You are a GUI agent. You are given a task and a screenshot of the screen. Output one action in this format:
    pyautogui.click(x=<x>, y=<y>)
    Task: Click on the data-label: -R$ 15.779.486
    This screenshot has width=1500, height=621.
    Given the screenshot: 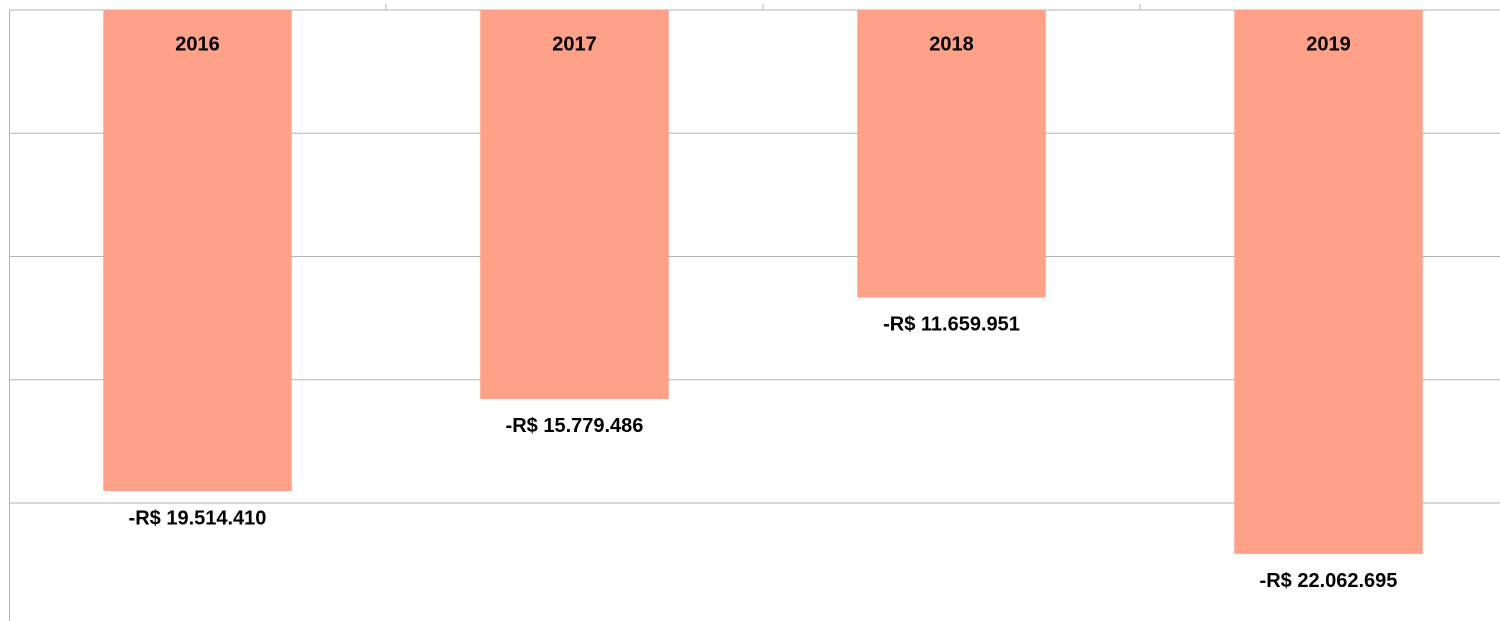 What is the action you would take?
    pyautogui.click(x=575, y=426)
    